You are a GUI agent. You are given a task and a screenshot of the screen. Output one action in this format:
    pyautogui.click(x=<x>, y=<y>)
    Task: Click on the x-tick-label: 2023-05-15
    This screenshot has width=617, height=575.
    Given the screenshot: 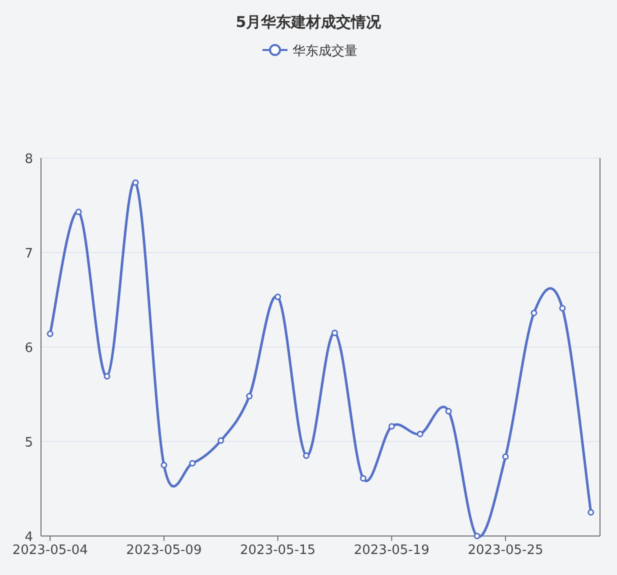 What is the action you would take?
    pyautogui.click(x=278, y=550)
    